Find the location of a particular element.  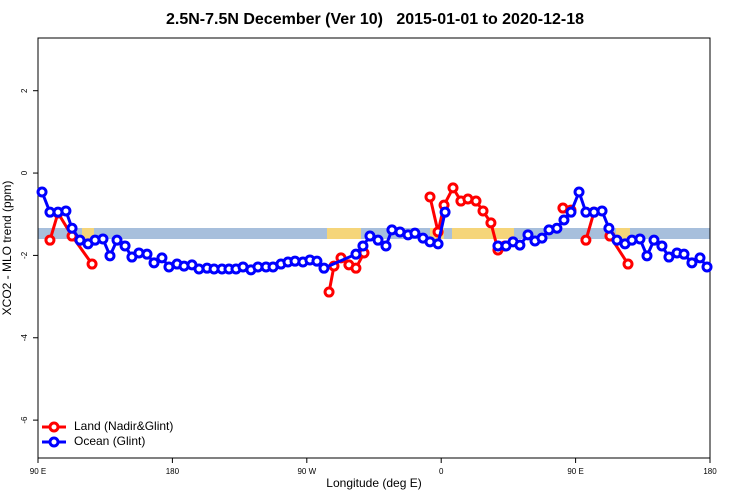

series-line is located at coordinates (71, 238).